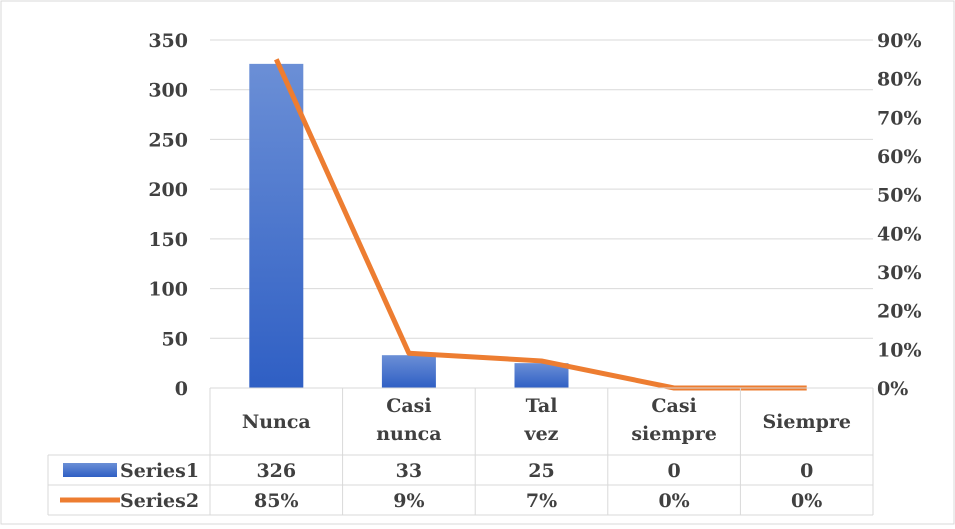 The height and width of the screenshot is (529, 955). Describe the element at coordinates (168, 190) in the screenshot. I see `y-left-tick-label: 200` at that location.